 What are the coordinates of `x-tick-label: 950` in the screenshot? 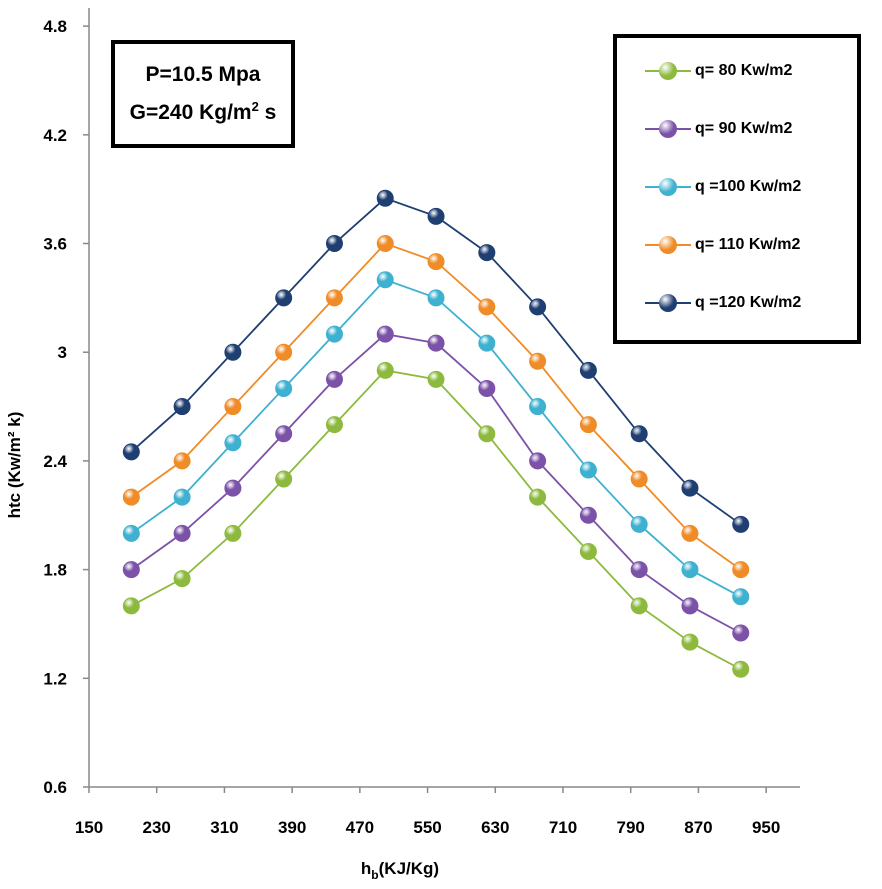 It's located at (766, 827).